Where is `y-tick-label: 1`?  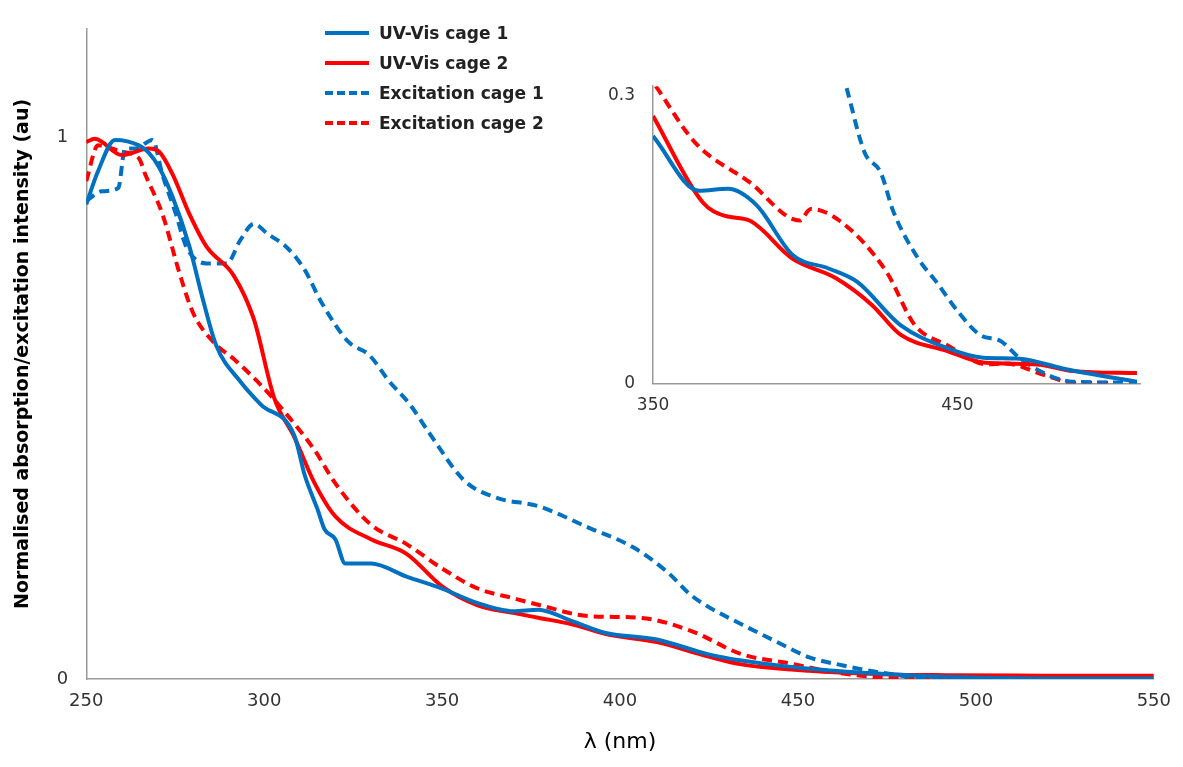
y-tick-label: 1 is located at coordinates (62, 135).